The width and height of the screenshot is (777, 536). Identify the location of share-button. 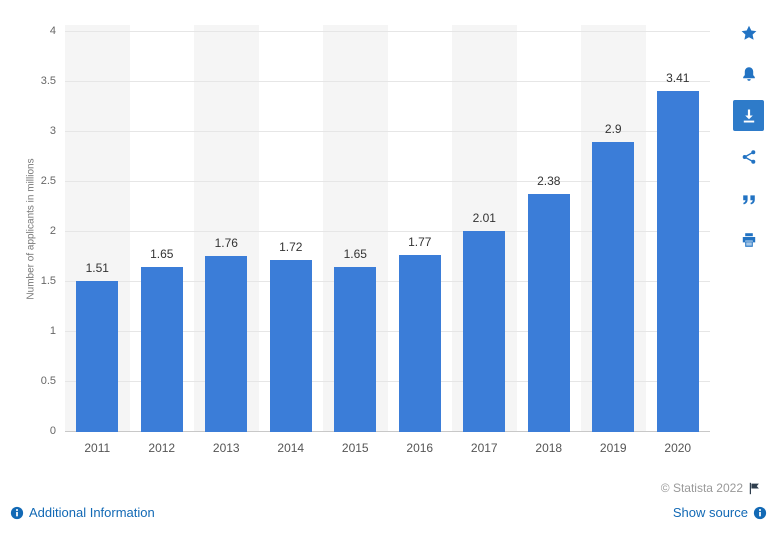
(748, 156).